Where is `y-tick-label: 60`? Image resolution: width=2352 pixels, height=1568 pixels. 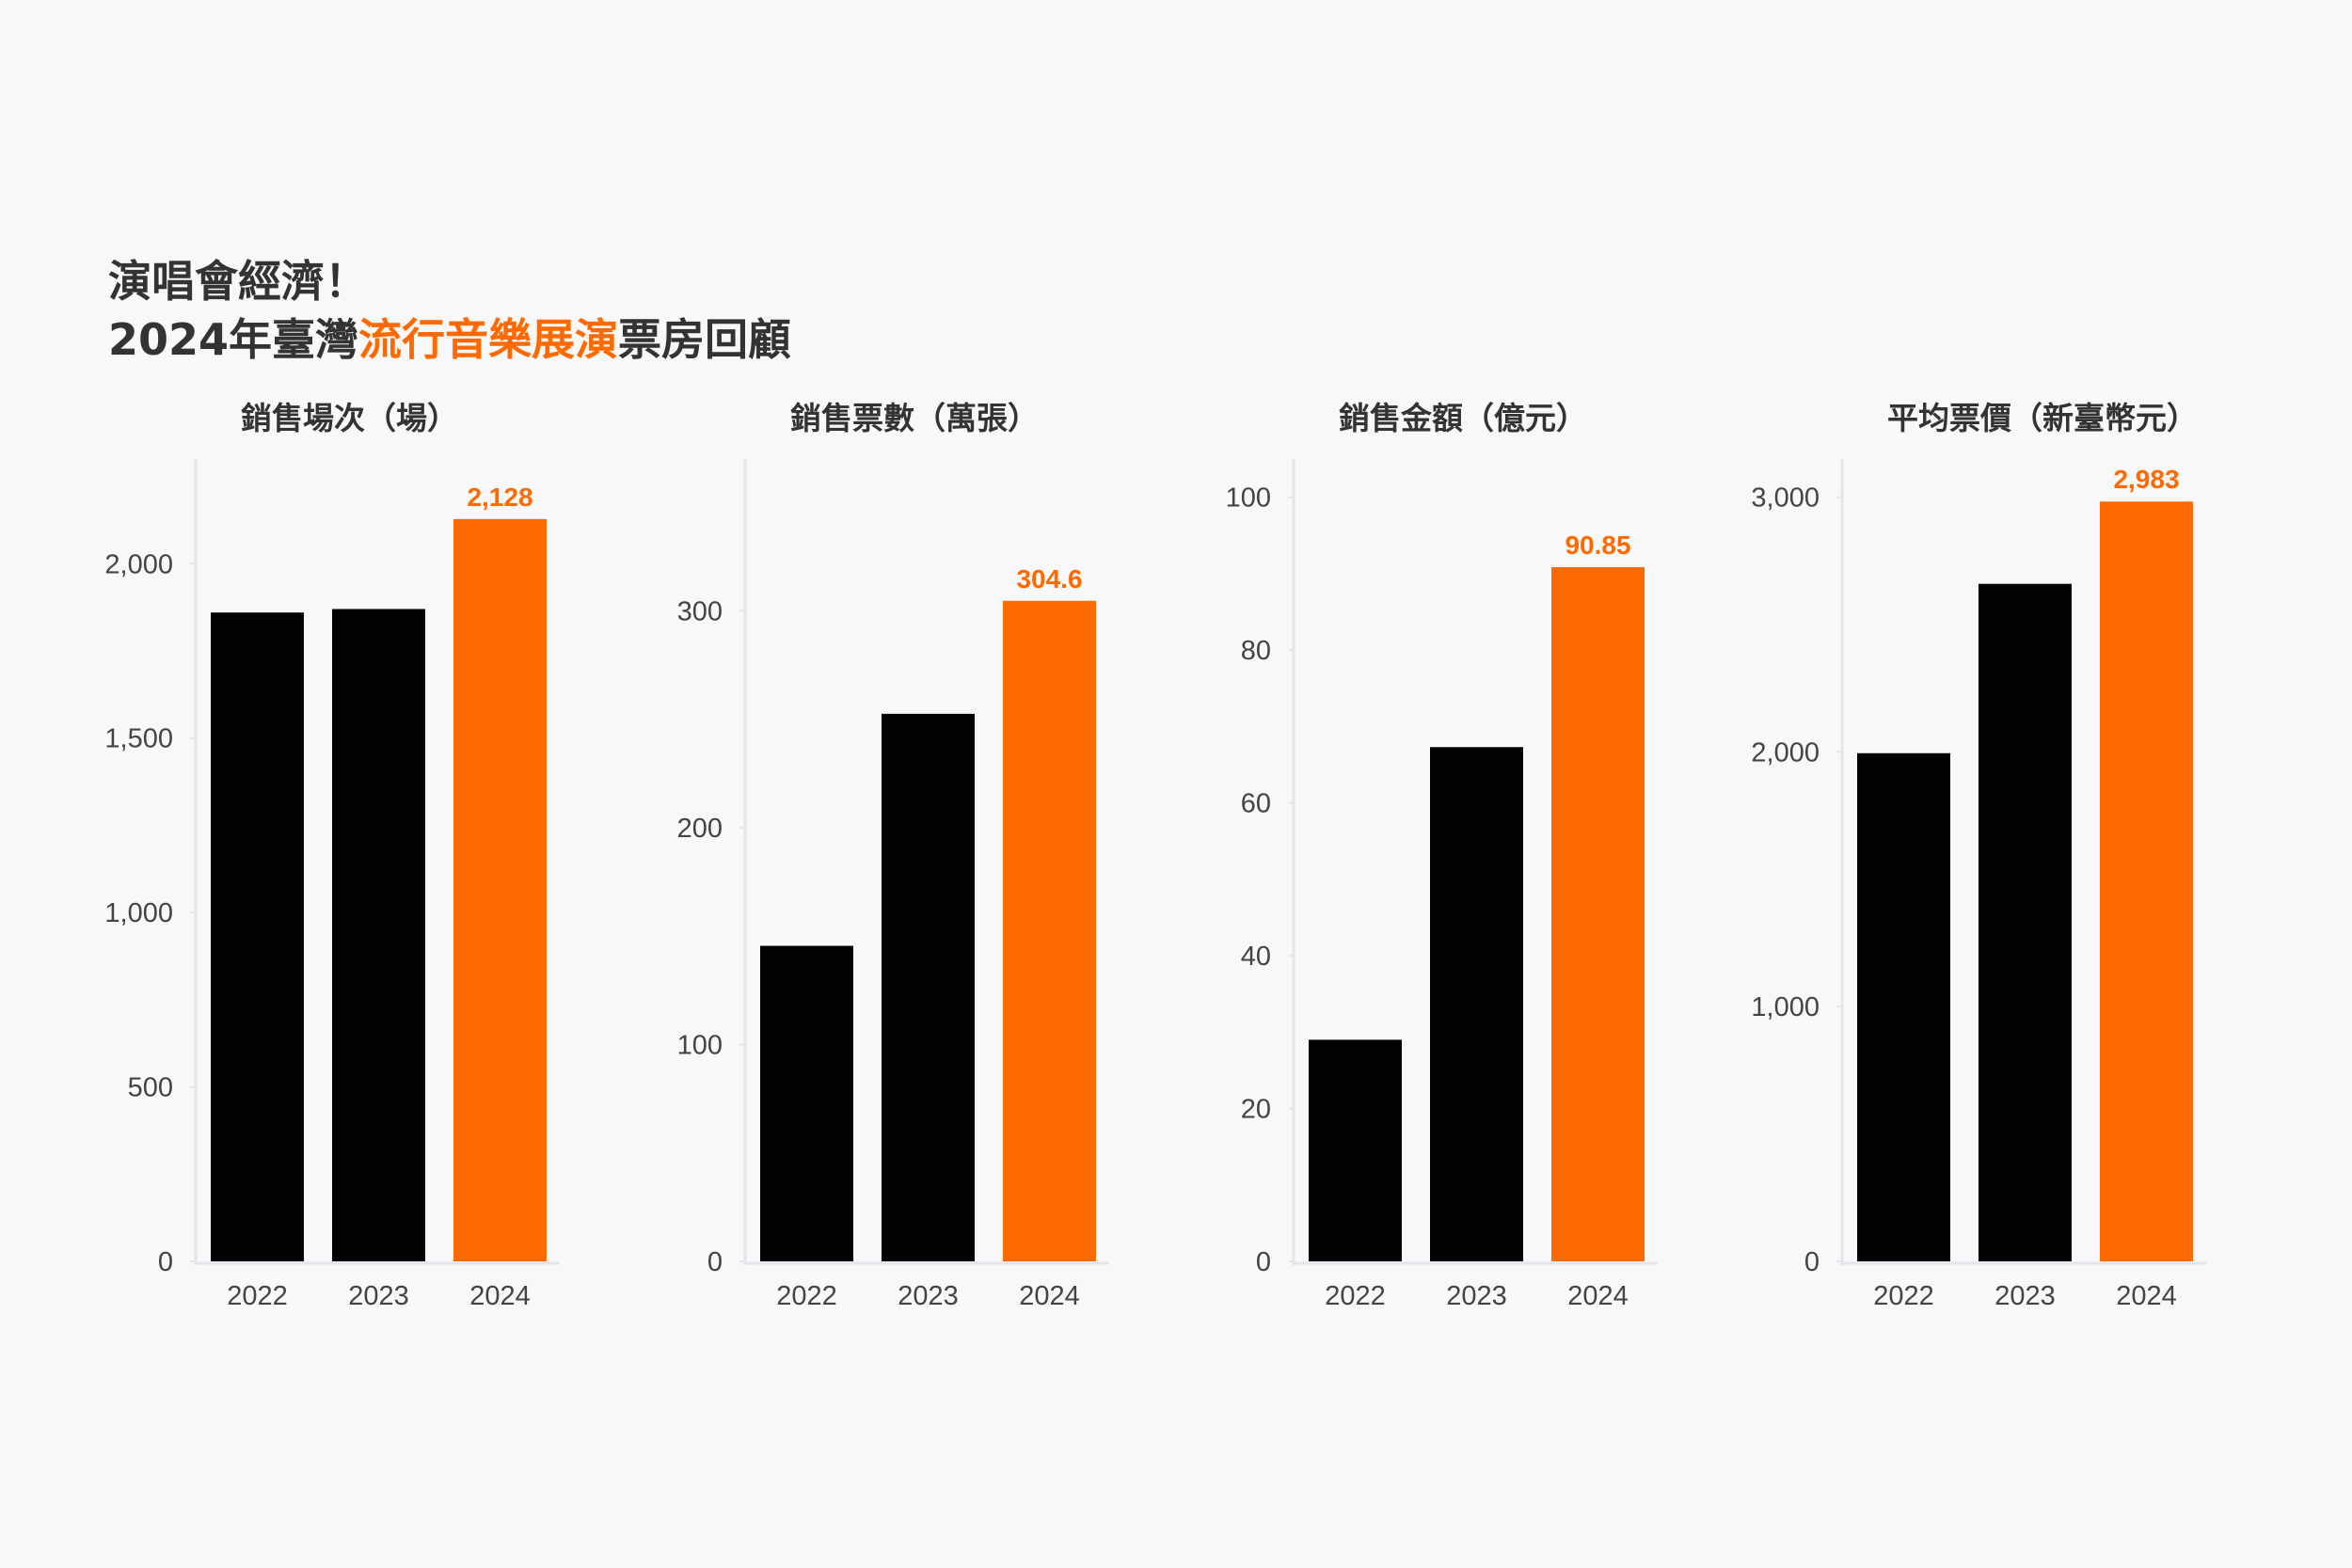
y-tick-label: 60 is located at coordinates (1256, 804).